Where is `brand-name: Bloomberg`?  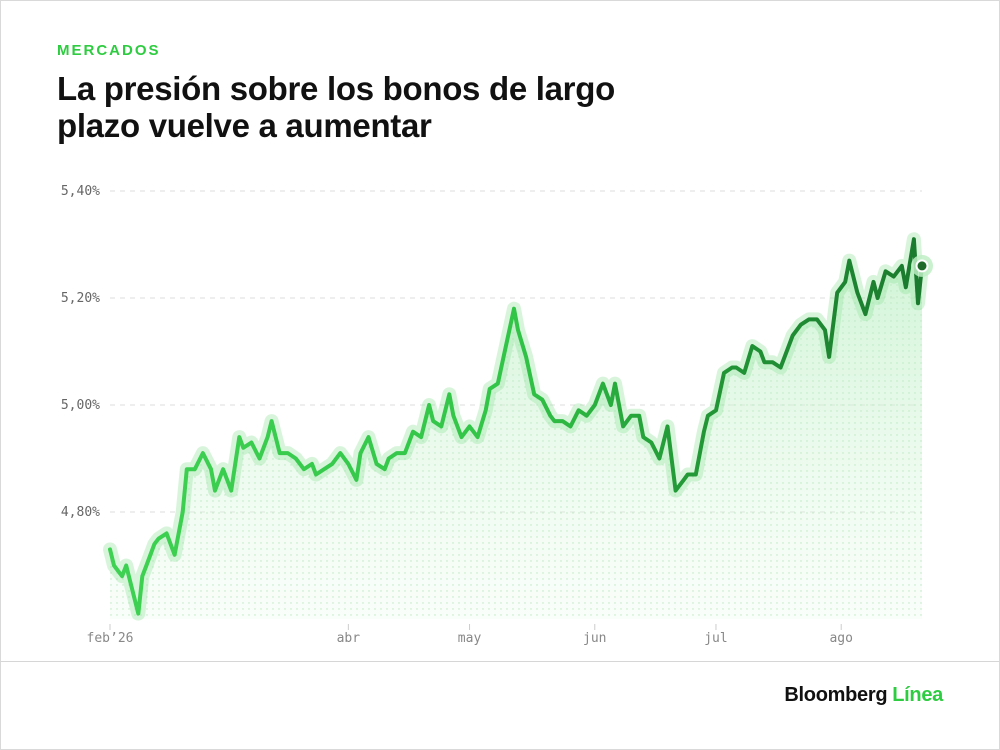 brand-name: Bloomberg is located at coordinates (836, 695).